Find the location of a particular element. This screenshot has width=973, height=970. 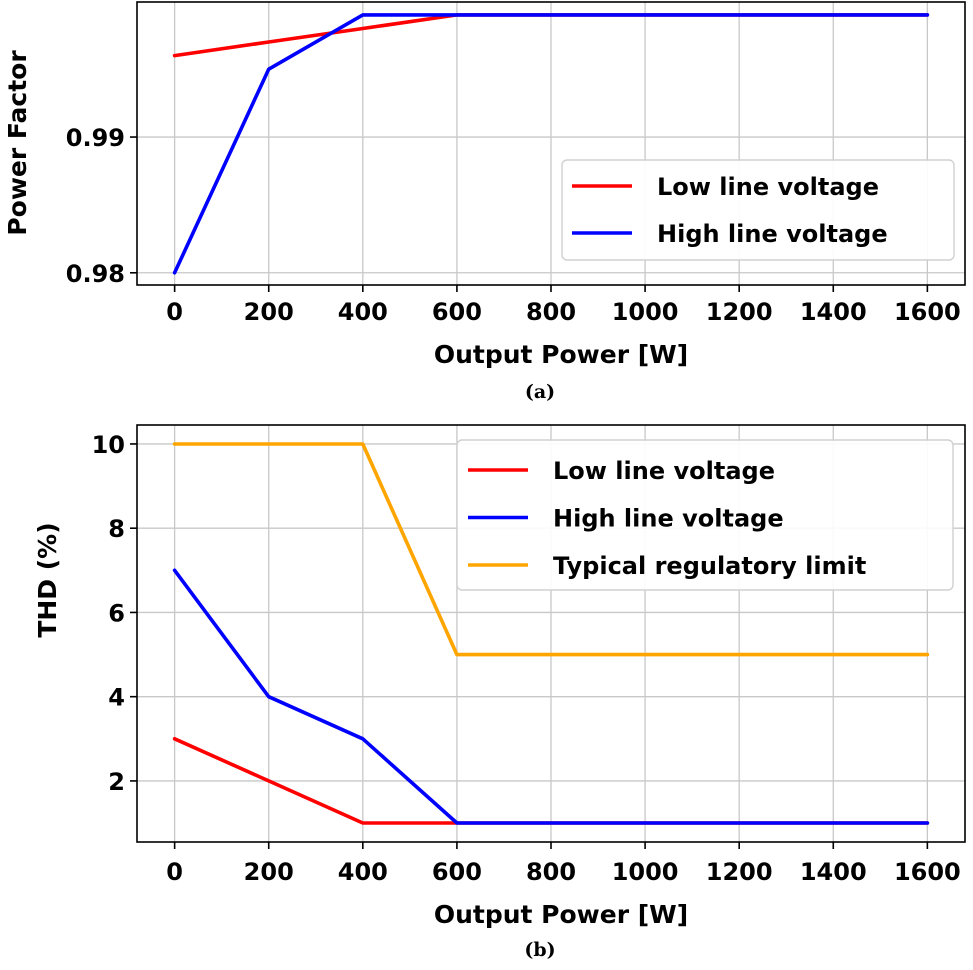

y-axis-label: Power Factor is located at coordinates (17, 143).